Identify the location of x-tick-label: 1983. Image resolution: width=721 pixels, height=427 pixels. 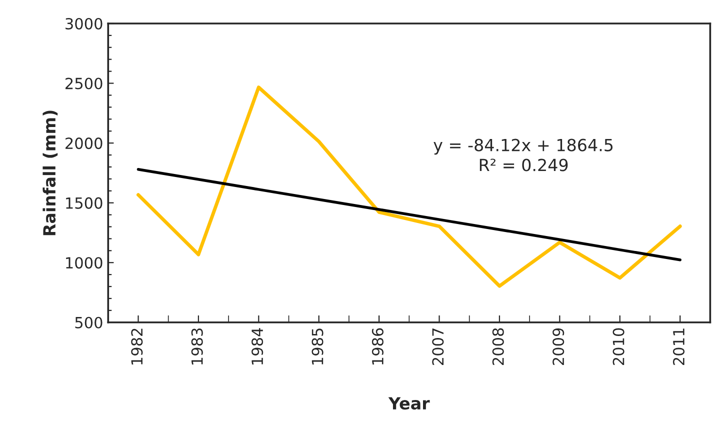
(197, 346).